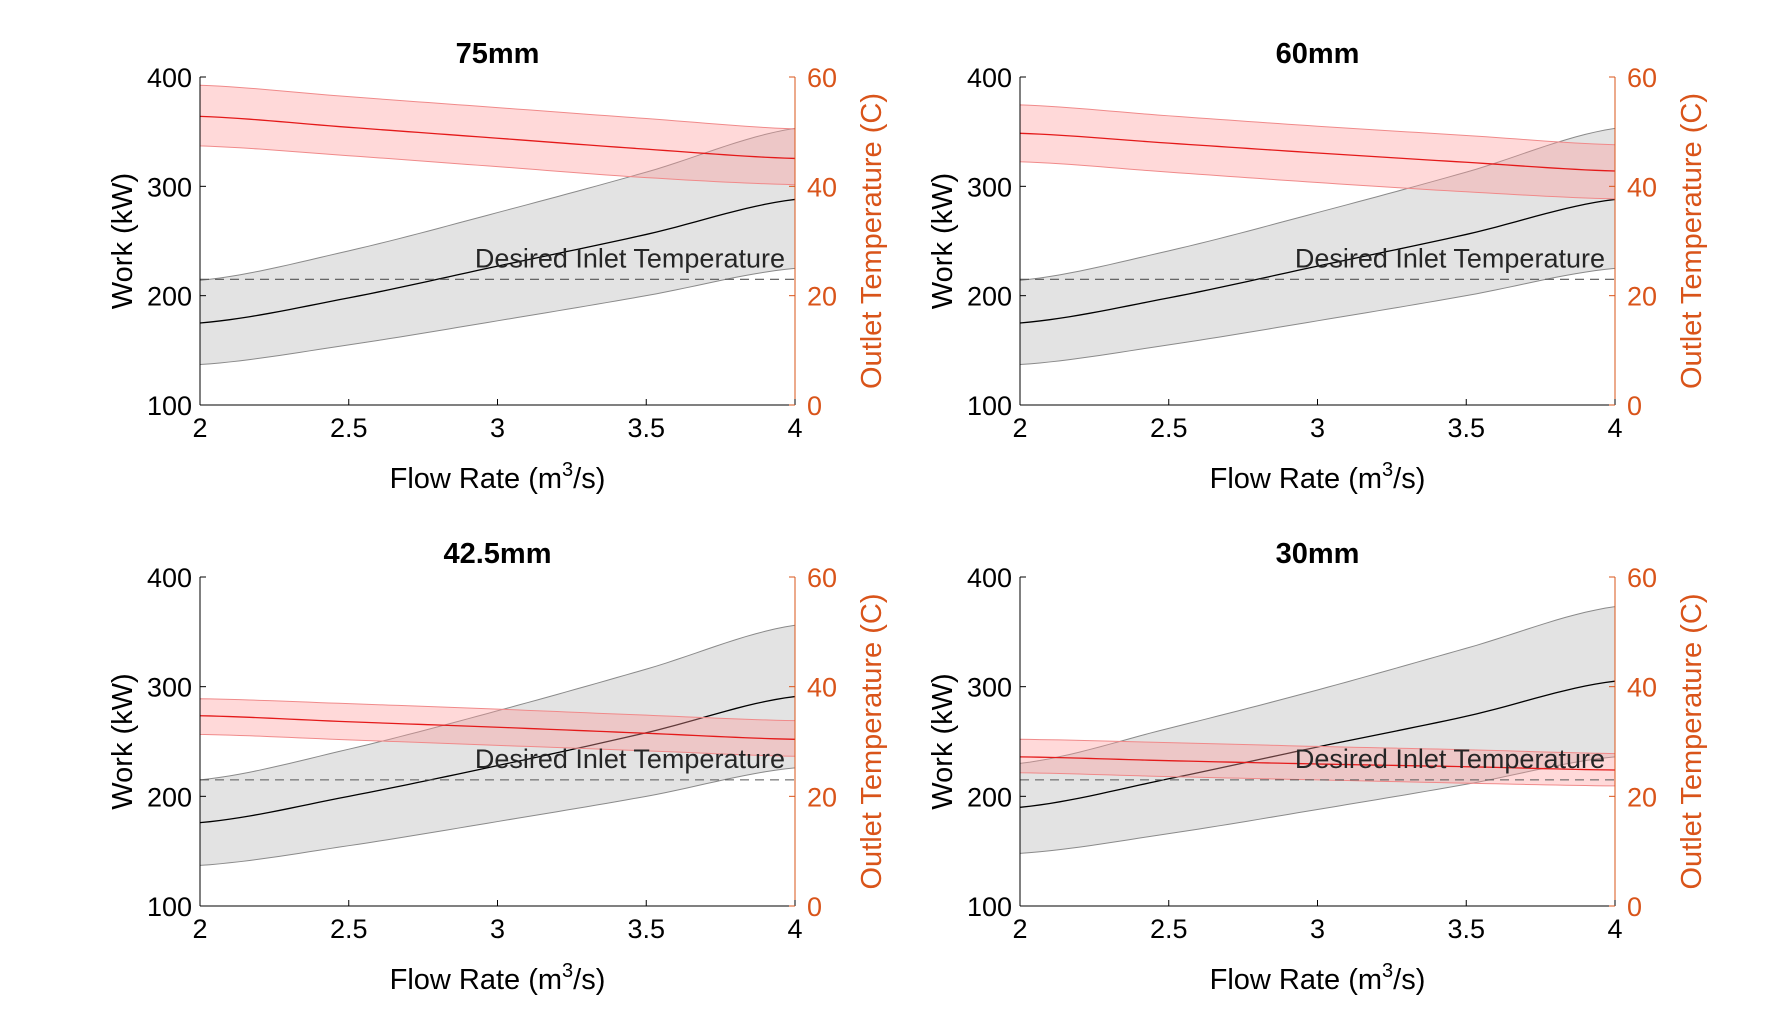  Describe the element at coordinates (497, 554) in the screenshot. I see `chart-title: 42.5mm` at that location.